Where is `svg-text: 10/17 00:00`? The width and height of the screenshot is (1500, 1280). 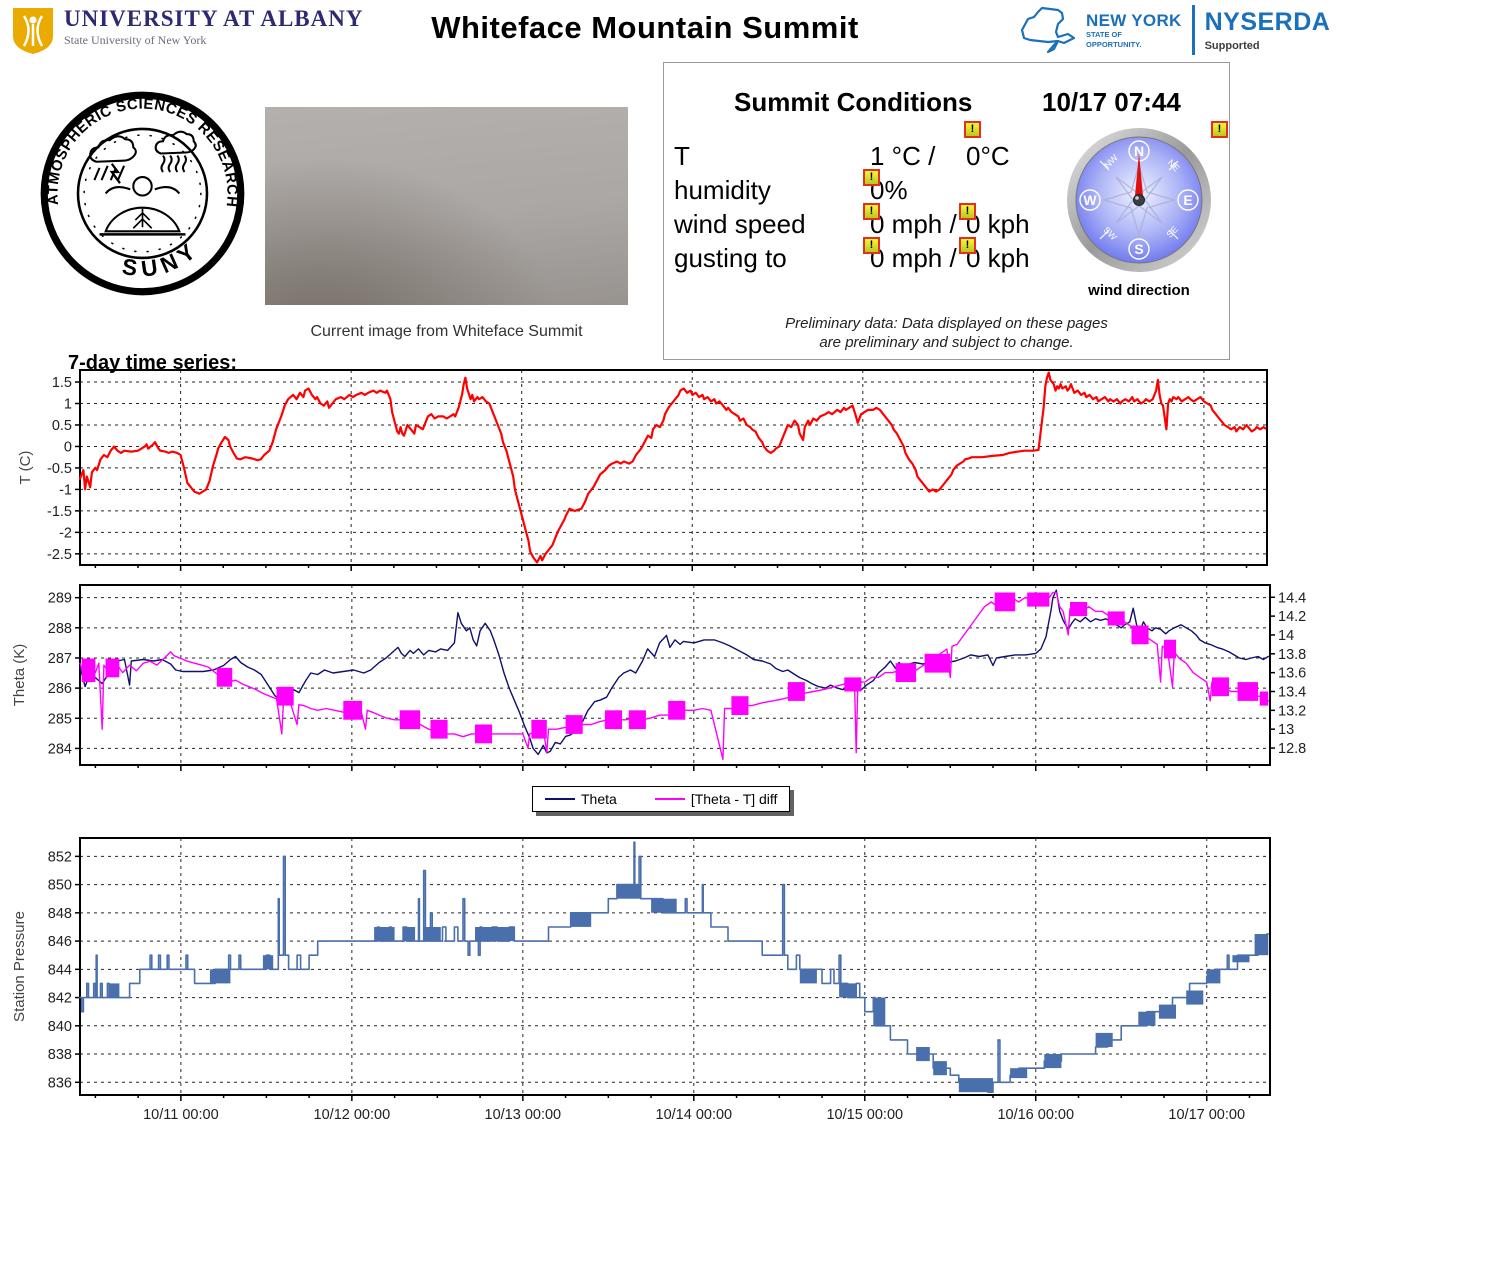 svg-text: 10/17 00:00 is located at coordinates (1206, 1115).